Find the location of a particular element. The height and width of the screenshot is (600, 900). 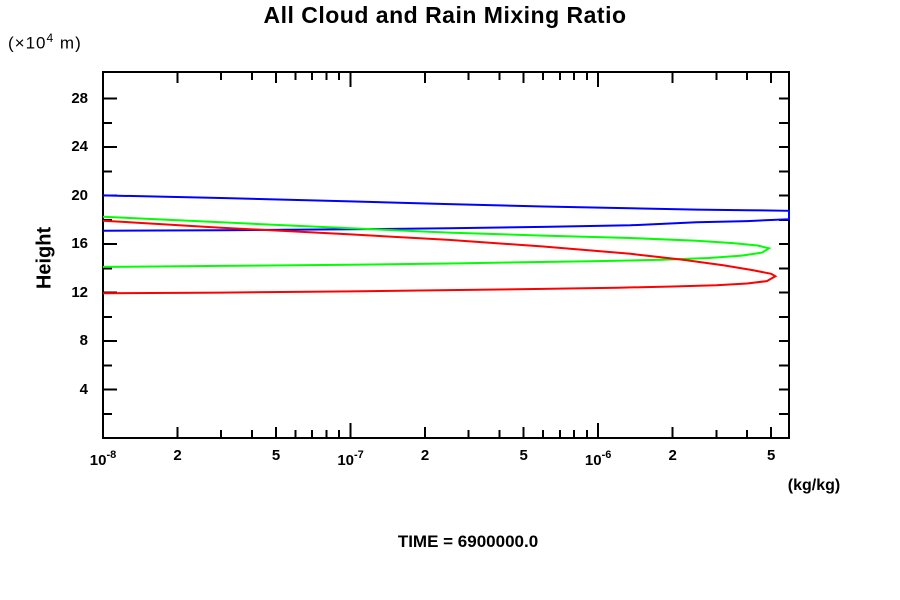

time-annotation: TIME = 6900000.0 is located at coordinates (468, 541).